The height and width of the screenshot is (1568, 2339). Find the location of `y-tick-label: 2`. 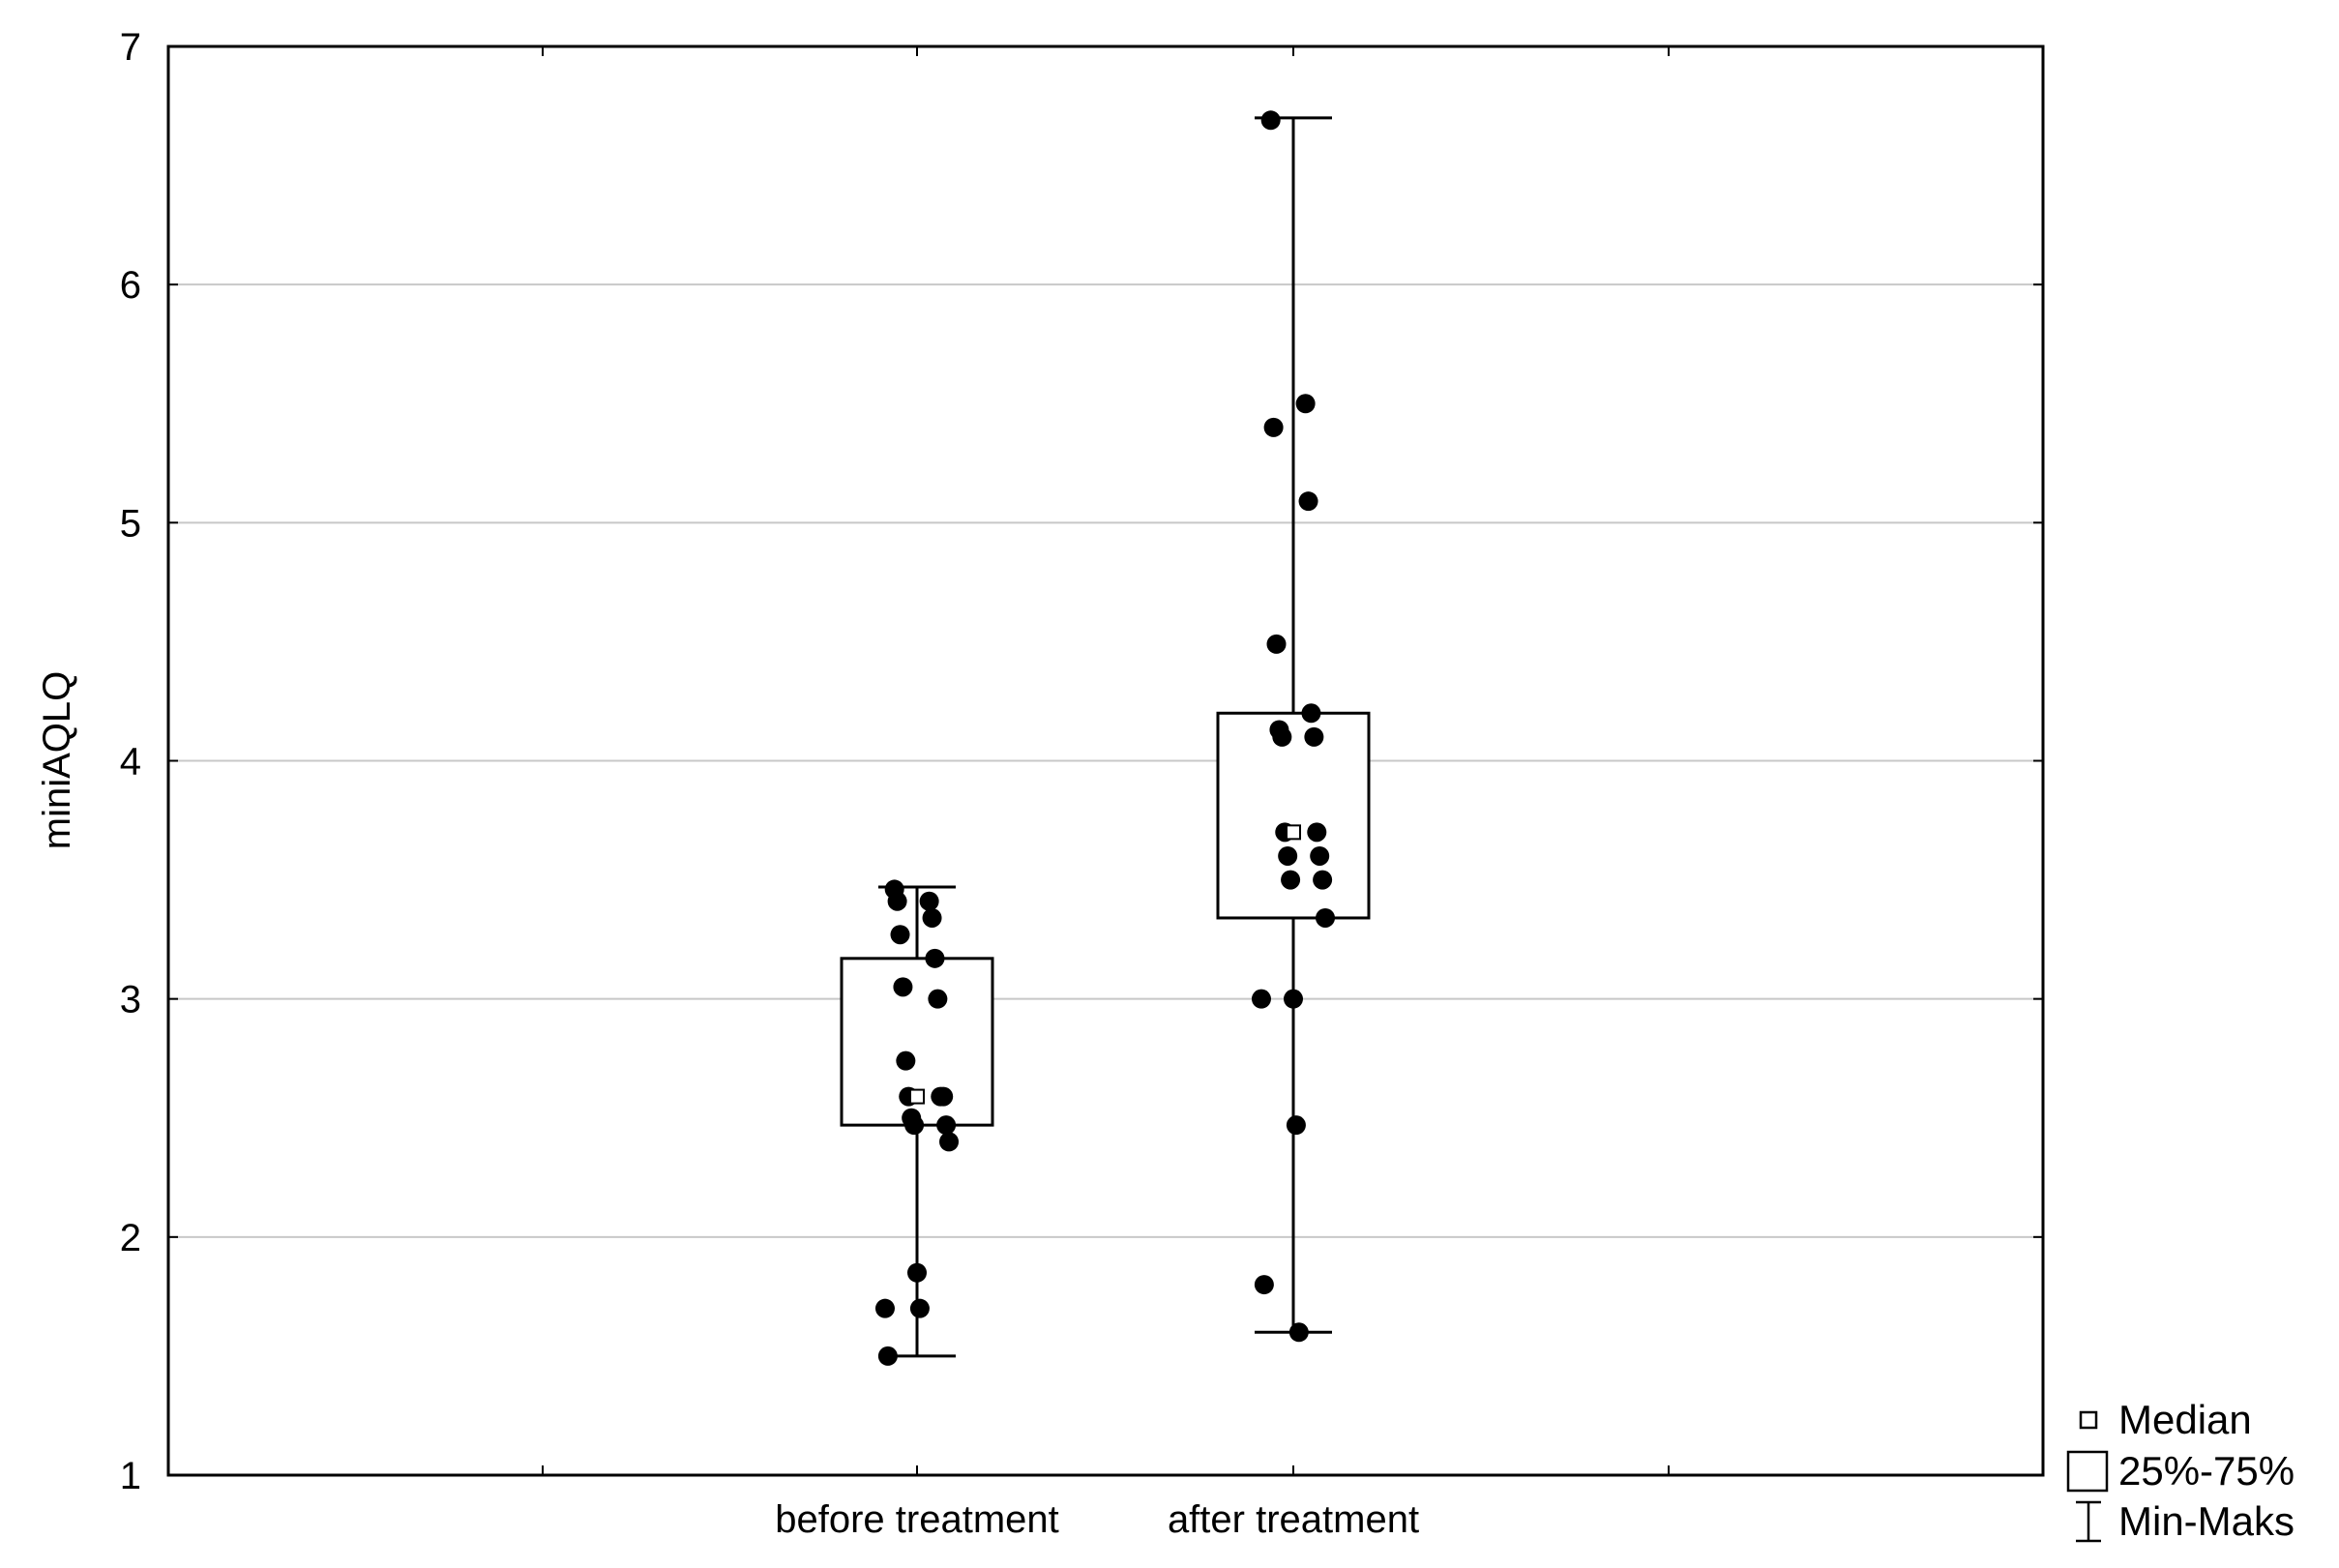

y-tick-label: 2 is located at coordinates (130, 1238).